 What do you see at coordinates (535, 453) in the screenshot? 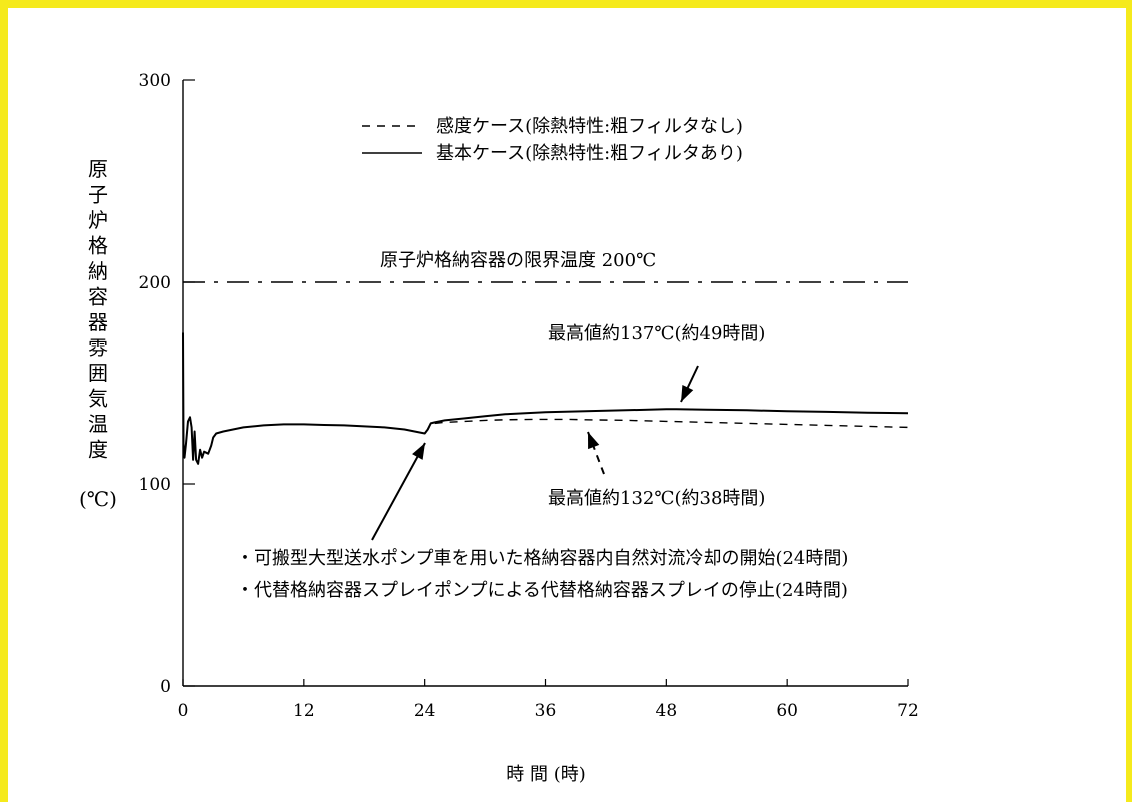
I see `annotation-arrows` at bounding box center [535, 453].